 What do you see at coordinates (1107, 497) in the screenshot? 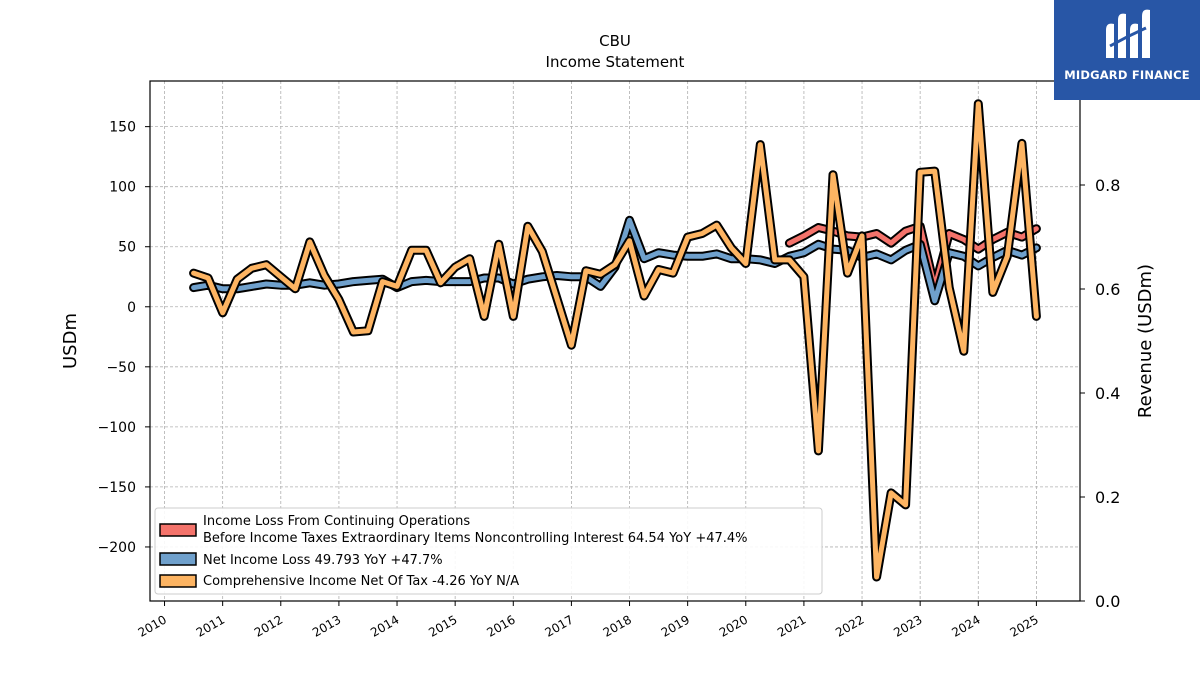
I see `right-tick-label: 0.2` at bounding box center [1107, 497].